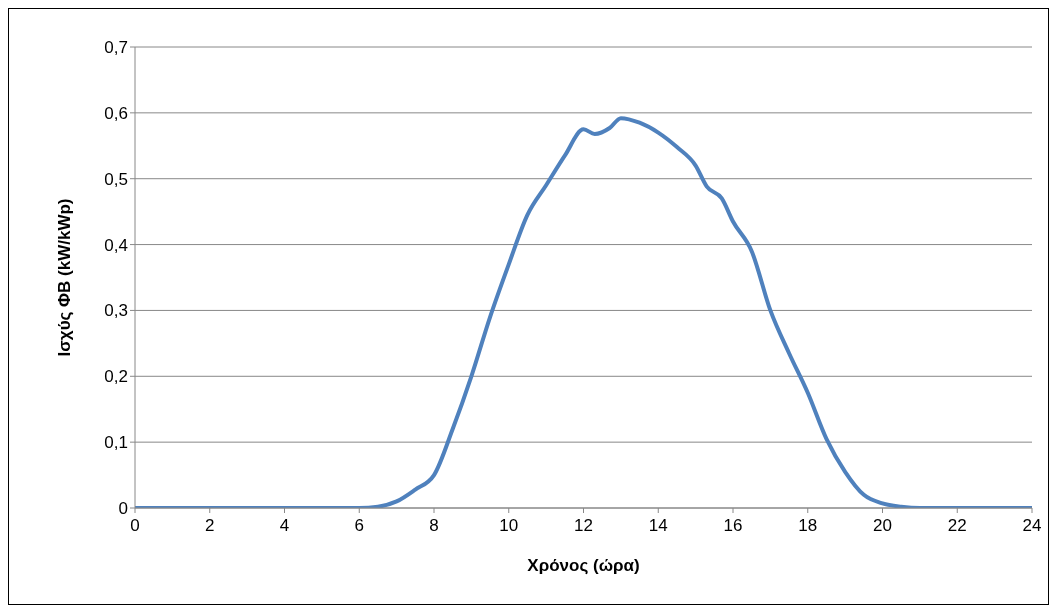  What do you see at coordinates (583, 565) in the screenshot?
I see `x-axis-title: Χρόνος (ώρα)` at bounding box center [583, 565].